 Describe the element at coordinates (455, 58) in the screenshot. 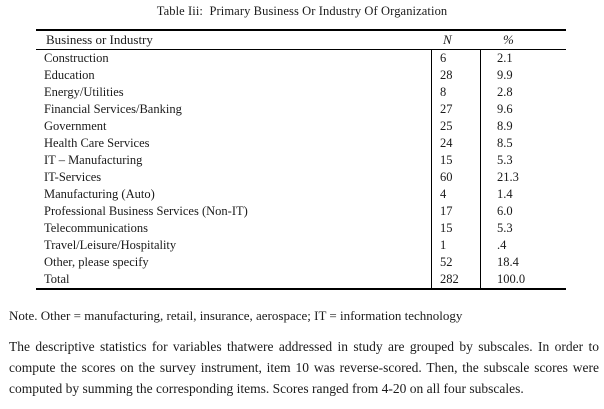

I see `row-n-cell: 6` at that location.